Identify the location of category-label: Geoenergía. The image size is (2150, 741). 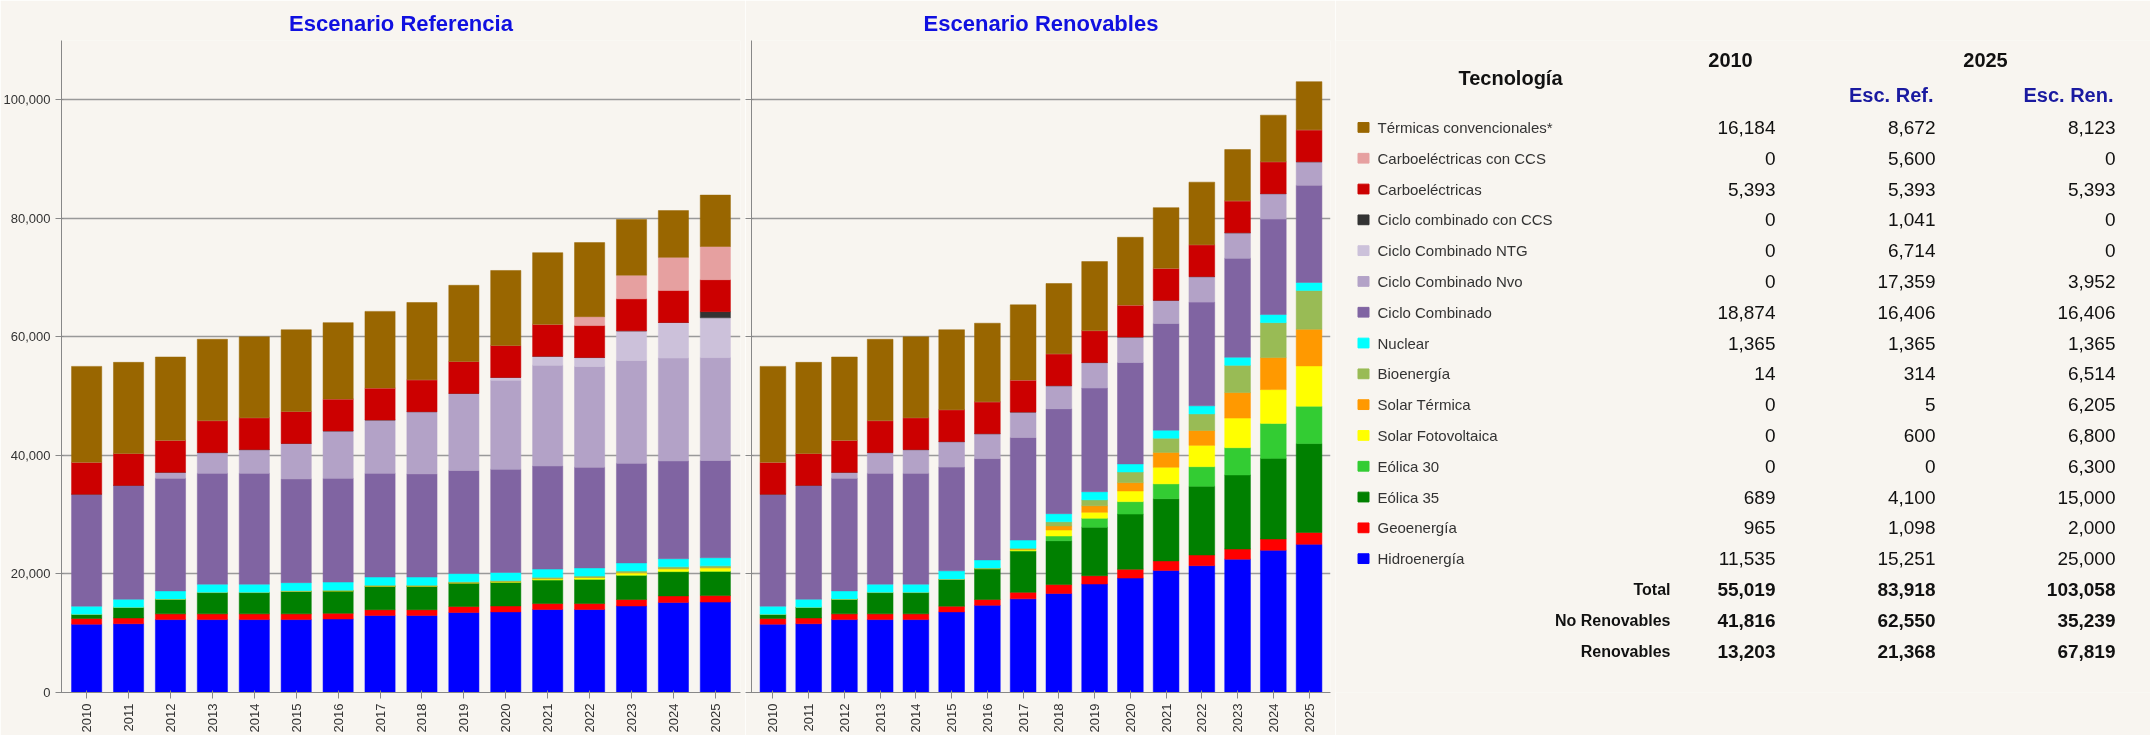
(1417, 528).